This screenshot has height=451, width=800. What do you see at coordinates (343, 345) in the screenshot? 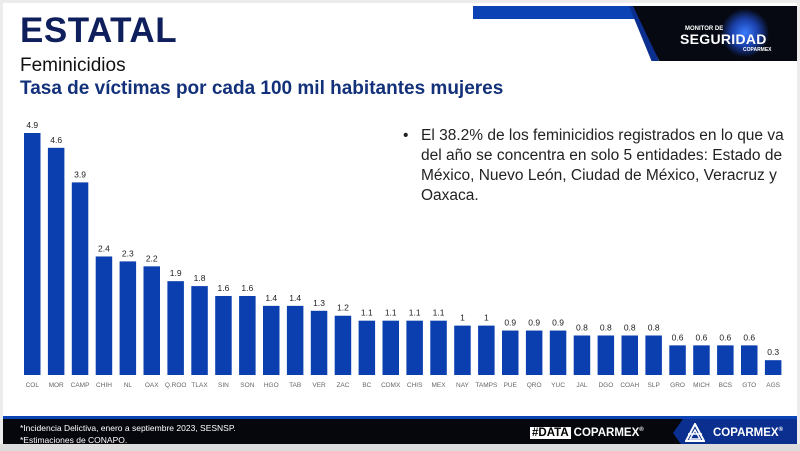
I see `bar-zac` at bounding box center [343, 345].